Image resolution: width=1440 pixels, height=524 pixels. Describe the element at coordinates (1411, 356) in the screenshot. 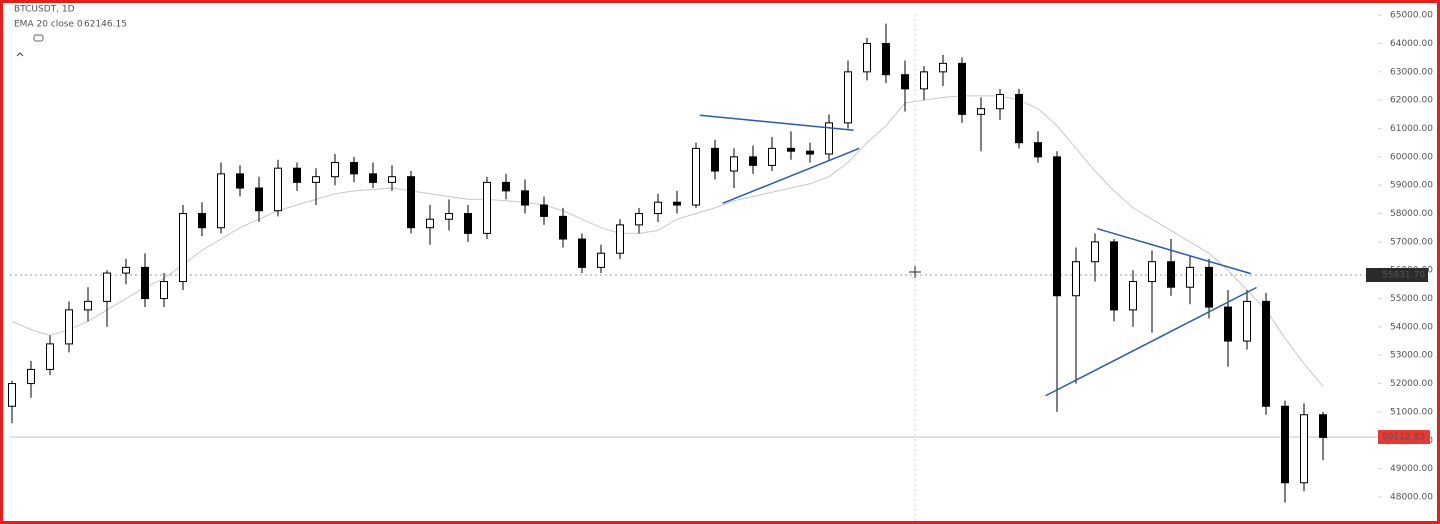

I see `y-tick-label: 53000.00` at that location.